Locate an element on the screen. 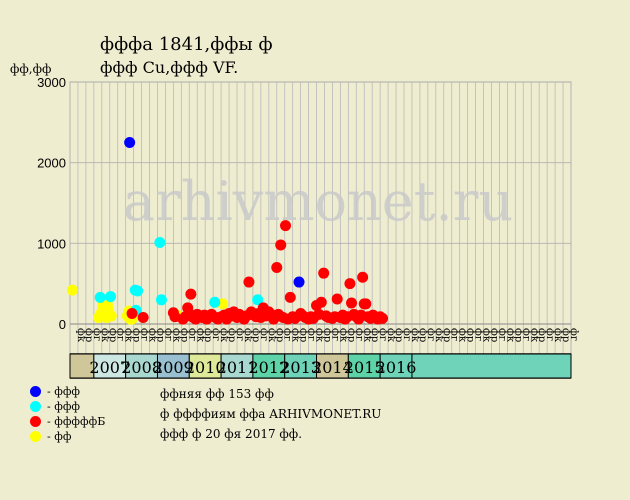 The image size is (630, 500). cyan-dot-icon is located at coordinates (35, 406).